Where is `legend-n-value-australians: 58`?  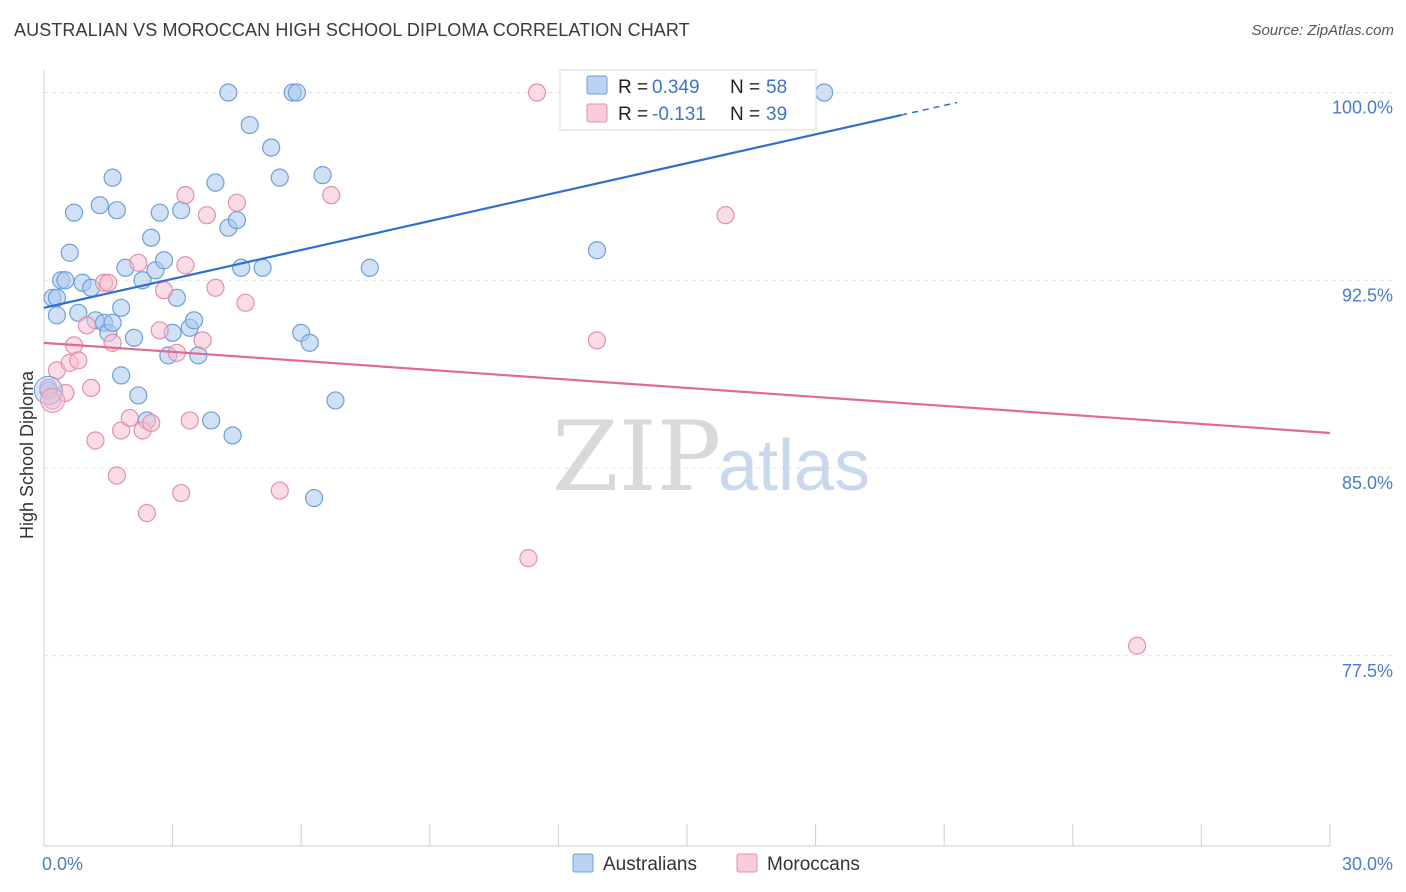
legend-n-value-australians: 58 is located at coordinates (776, 87).